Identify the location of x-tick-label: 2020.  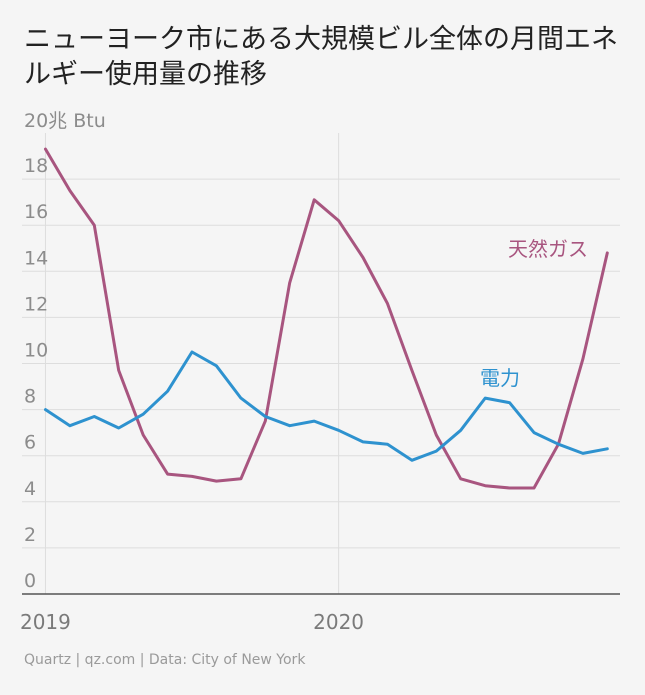
(338, 622).